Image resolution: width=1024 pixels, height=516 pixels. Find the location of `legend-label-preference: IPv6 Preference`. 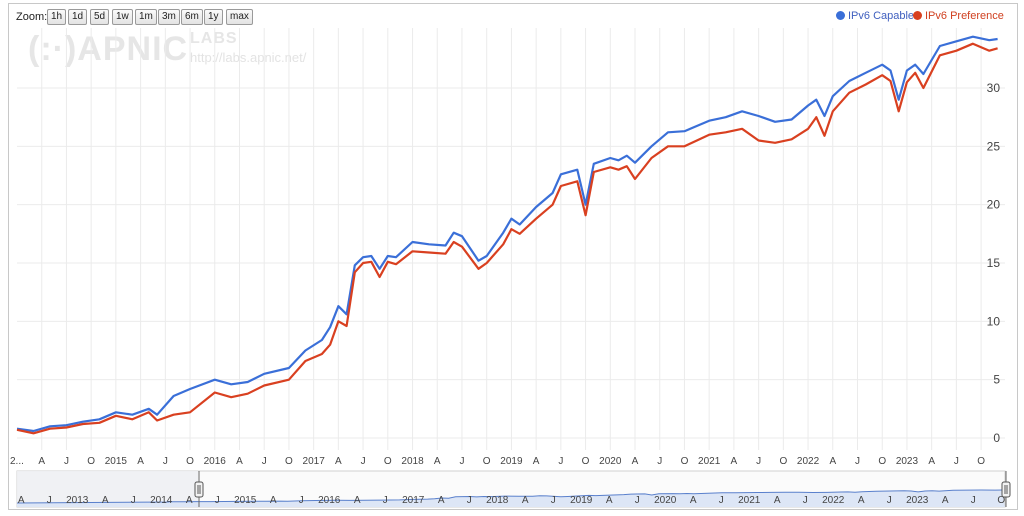

legend-label-preference: IPv6 Preference is located at coordinates (964, 16).